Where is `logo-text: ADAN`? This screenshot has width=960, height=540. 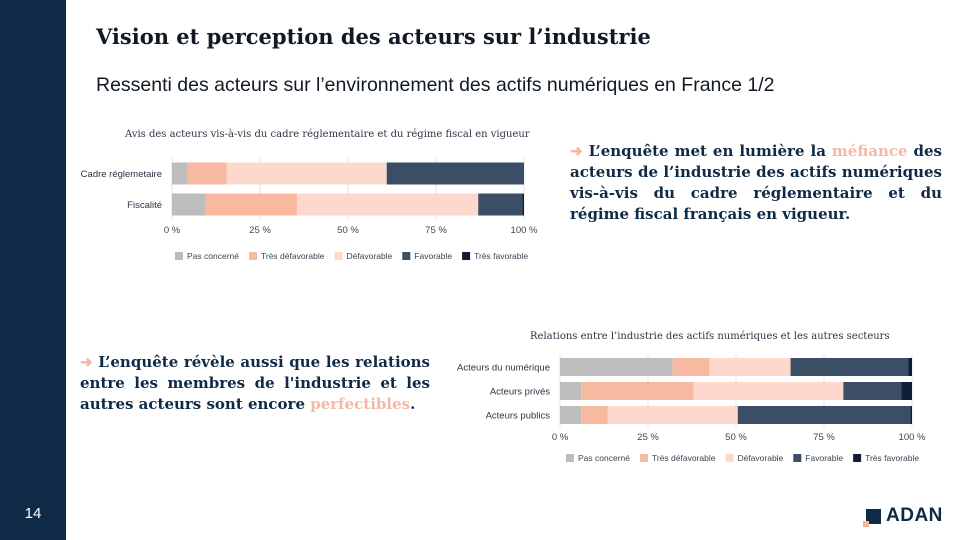
logo-text: ADAN is located at coordinates (914, 515).